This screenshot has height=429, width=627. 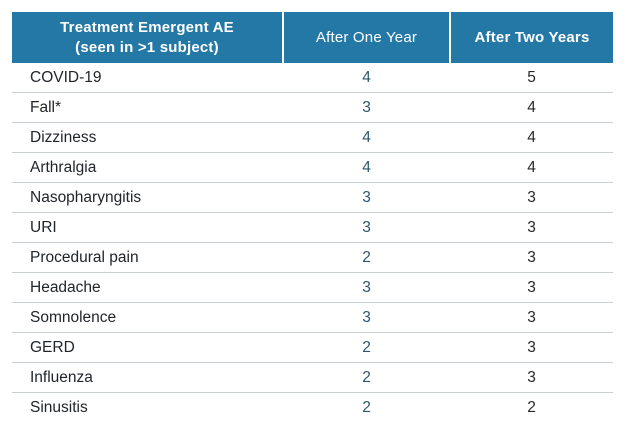 I want to click on table-row: Influenza 2 3, so click(x=312, y=377).